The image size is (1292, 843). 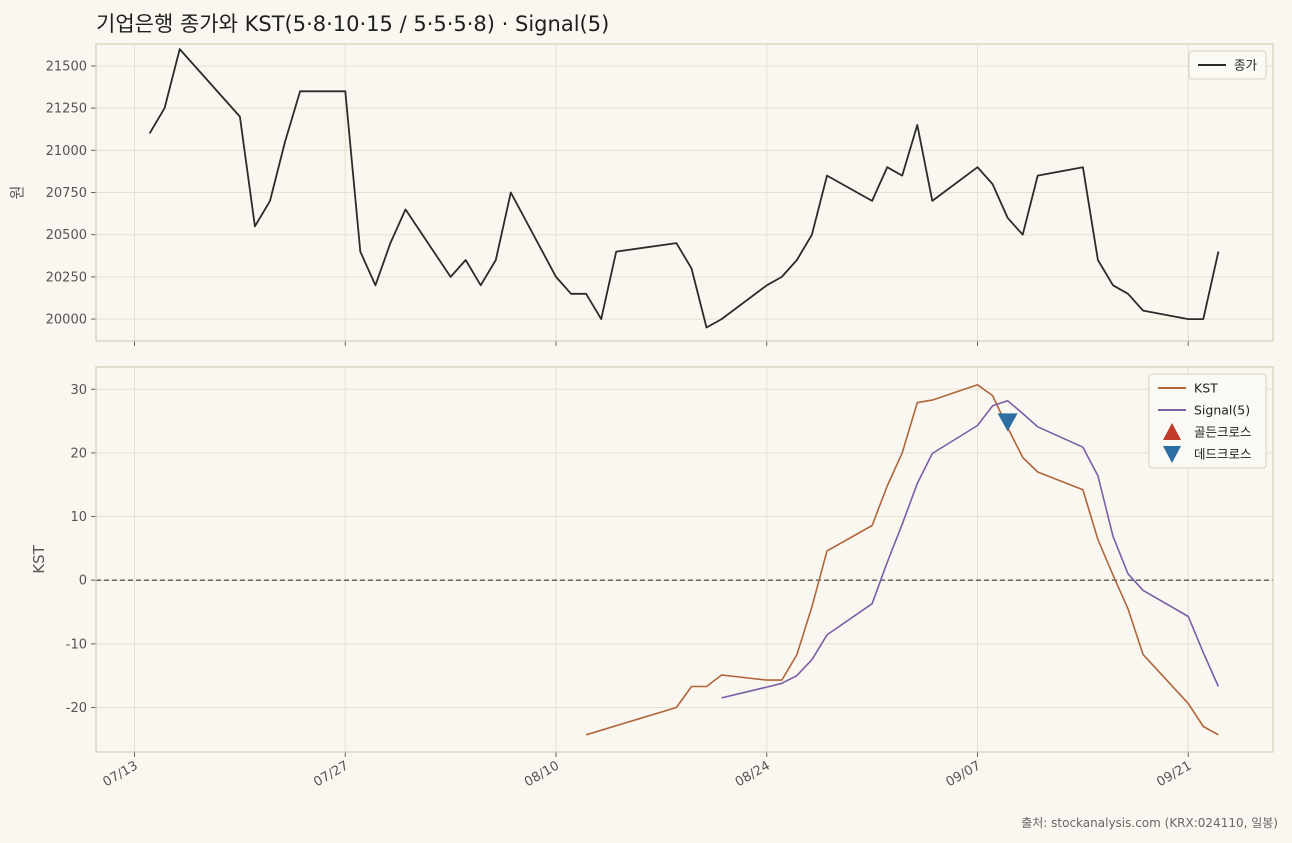 I want to click on y-axis-label: KST, so click(x=39, y=558).